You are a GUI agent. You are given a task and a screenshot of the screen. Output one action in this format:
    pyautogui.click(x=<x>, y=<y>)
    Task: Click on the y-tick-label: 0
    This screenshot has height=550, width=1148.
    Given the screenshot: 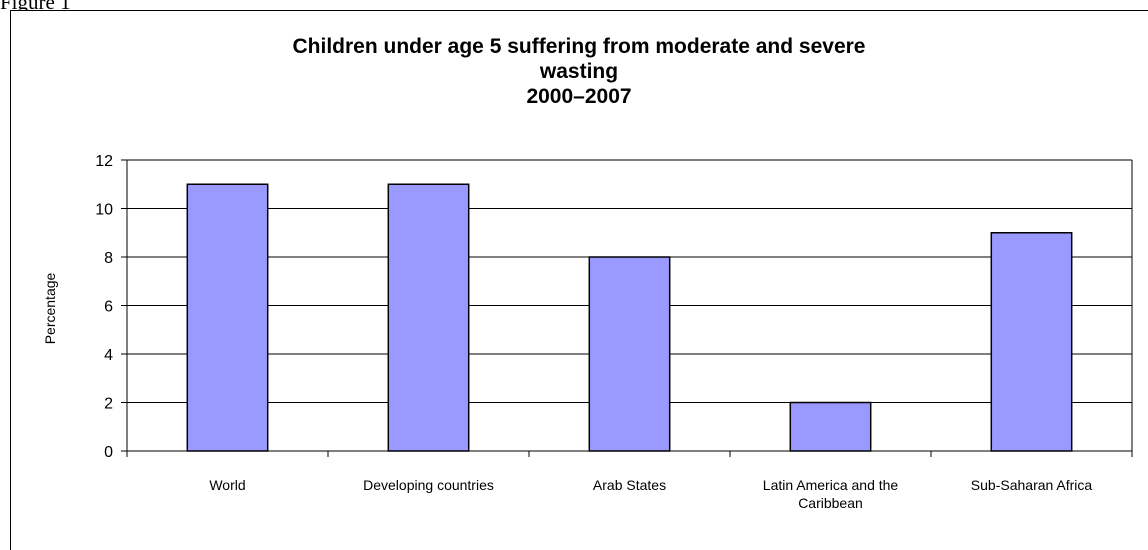 What is the action you would take?
    pyautogui.click(x=108, y=452)
    